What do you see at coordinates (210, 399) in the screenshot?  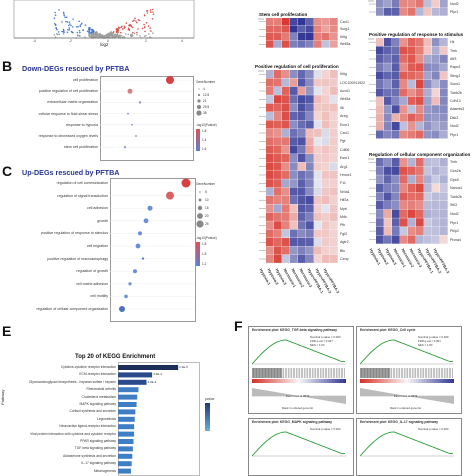 I see `panel-e-legend-title: pvalue` at bounding box center [210, 399].